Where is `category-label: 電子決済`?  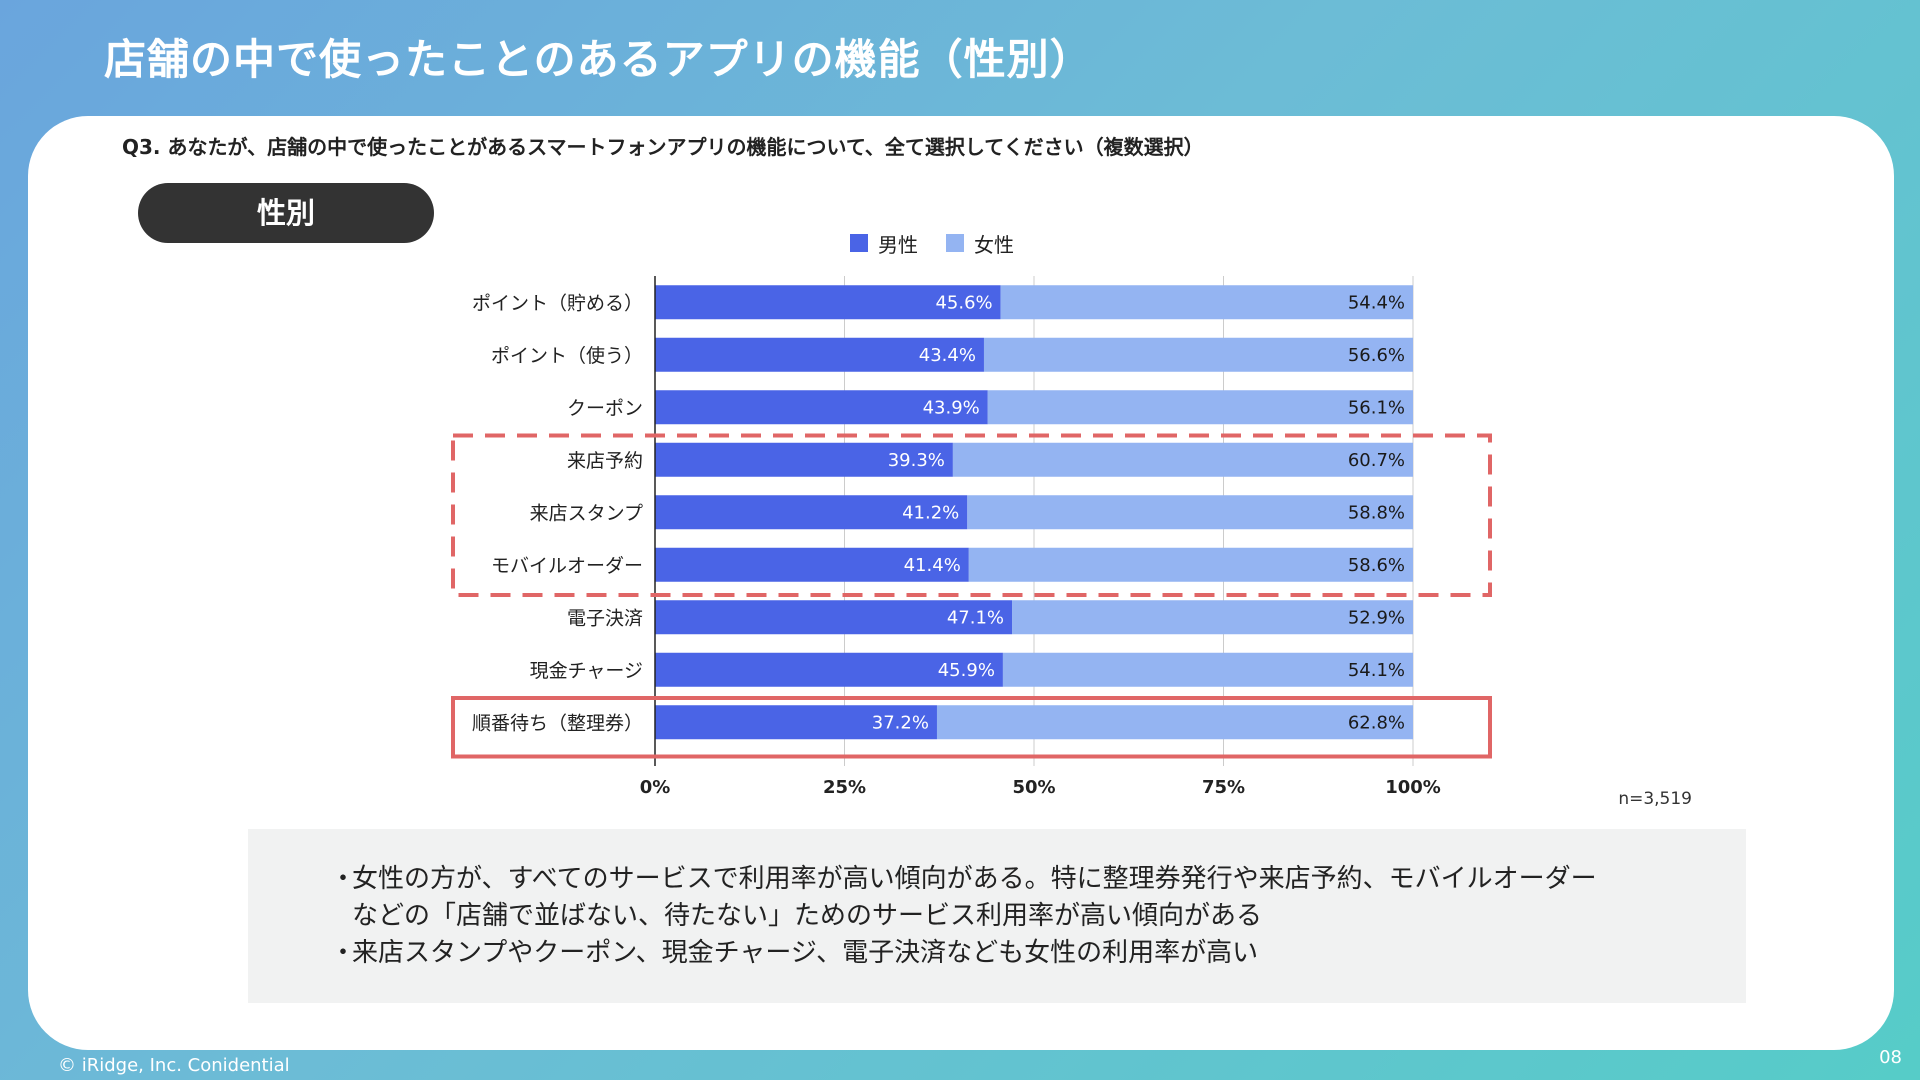 category-label: 電子決済 is located at coordinates (605, 618).